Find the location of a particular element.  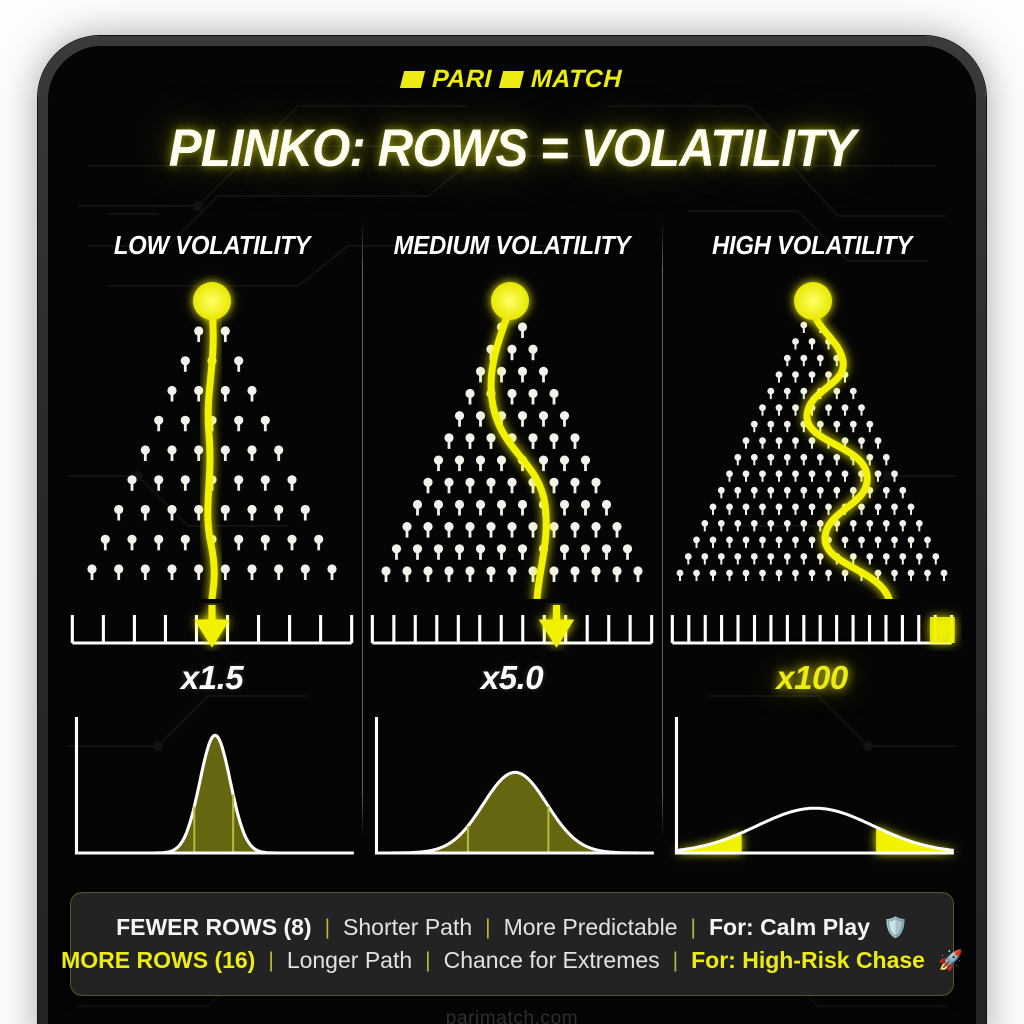

plinko-board-high is located at coordinates (812, 434).